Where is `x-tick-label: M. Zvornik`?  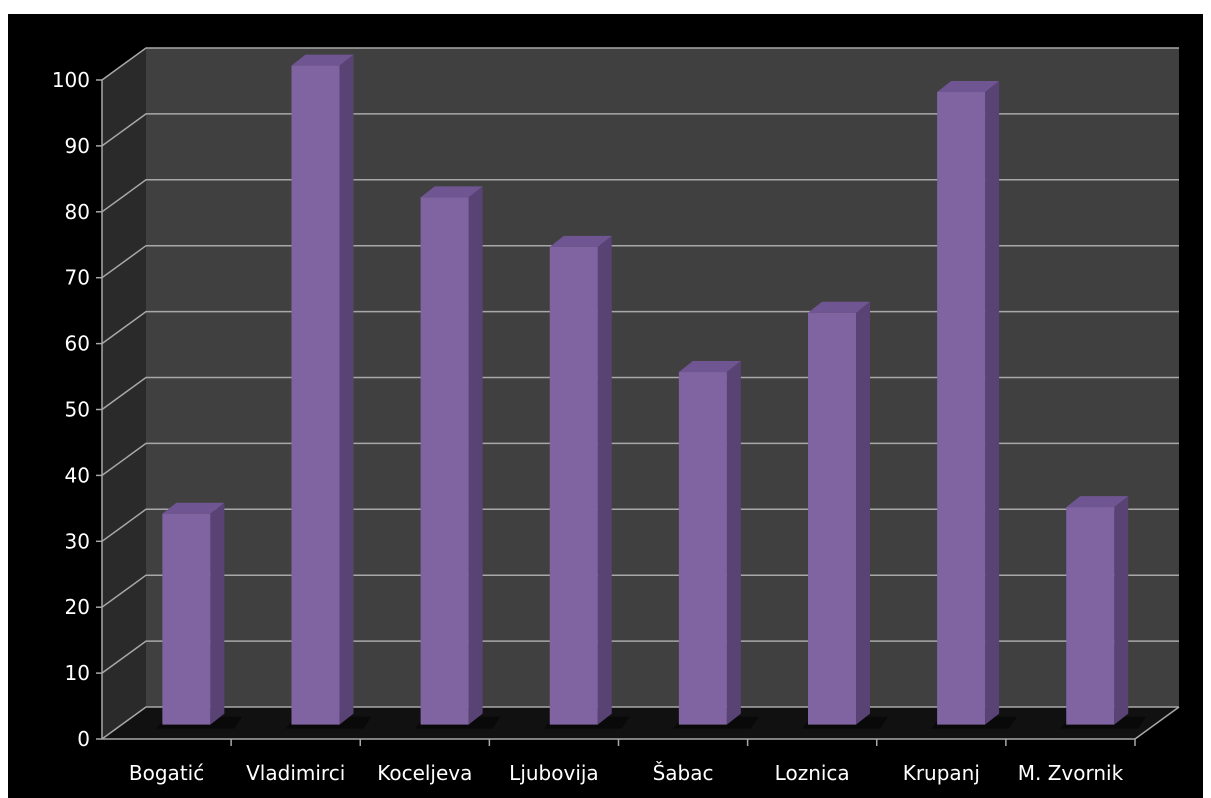
x-tick-label: M. Zvornik is located at coordinates (1071, 773).